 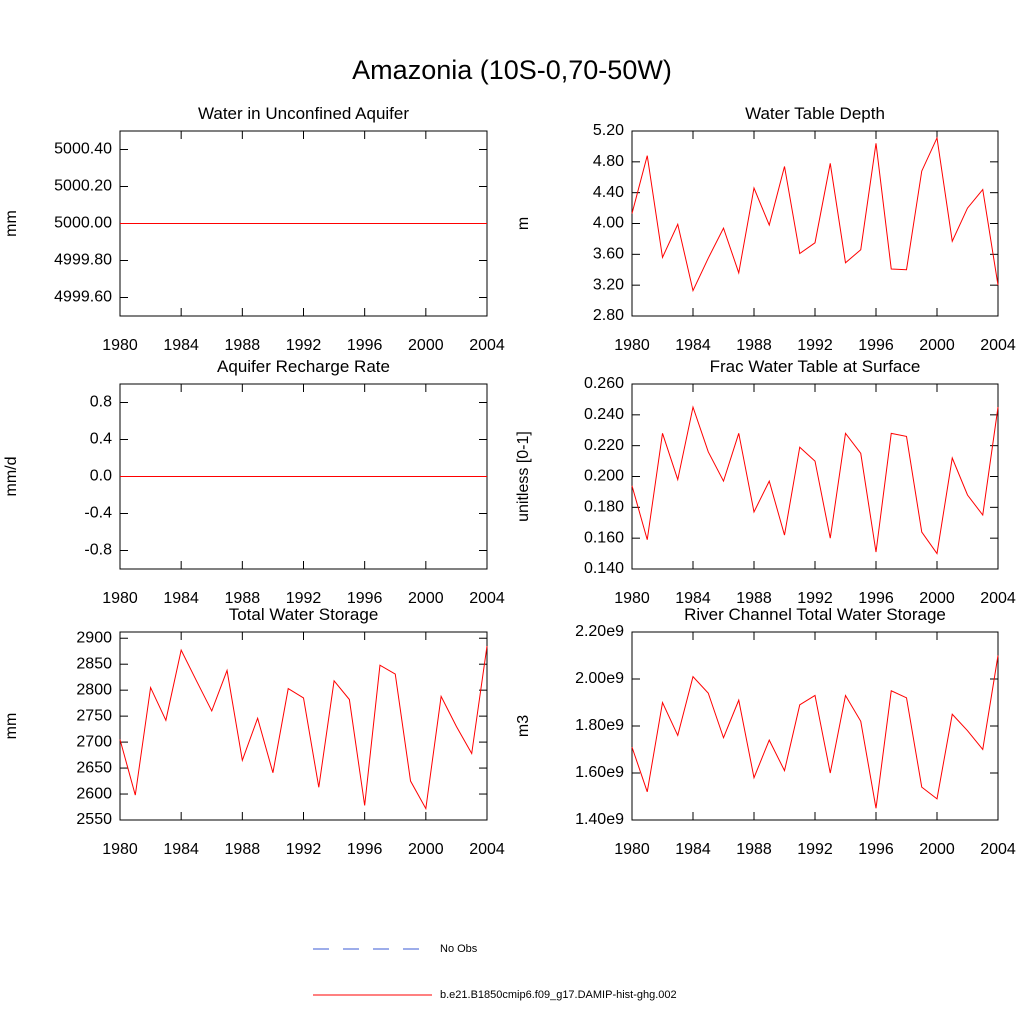 What do you see at coordinates (101, 439) in the screenshot?
I see `y-tick-label: 0.4` at bounding box center [101, 439].